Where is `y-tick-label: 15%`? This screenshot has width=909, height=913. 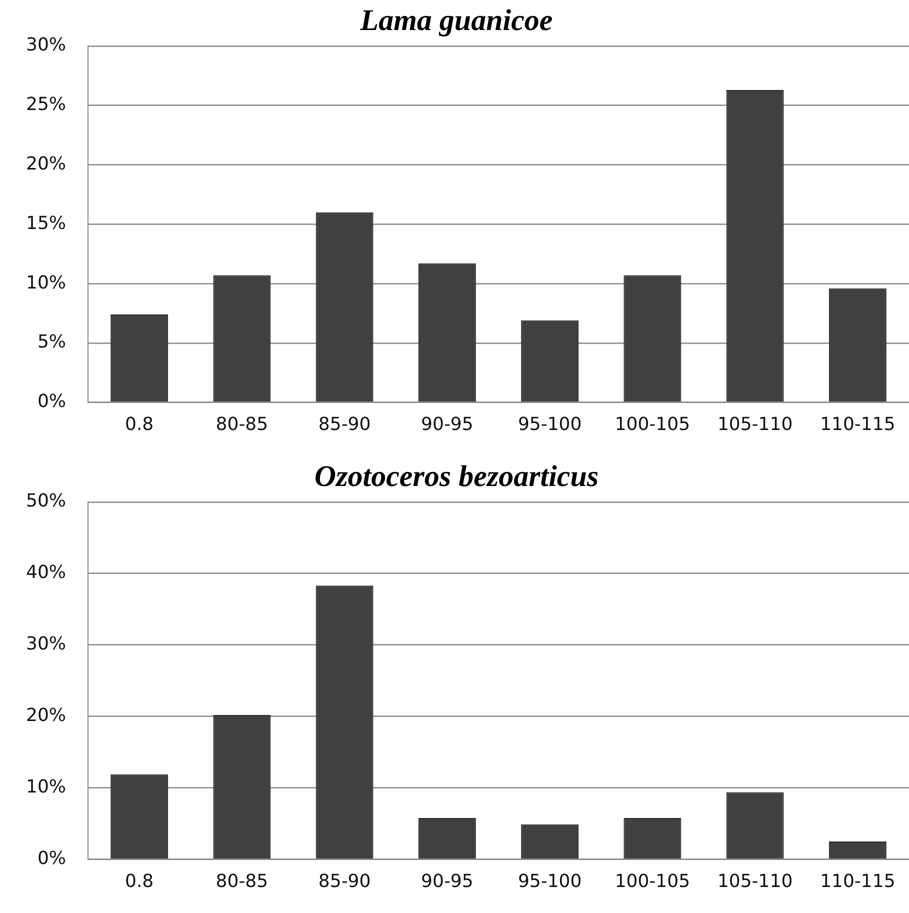
y-tick-label: 15% is located at coordinates (46, 223).